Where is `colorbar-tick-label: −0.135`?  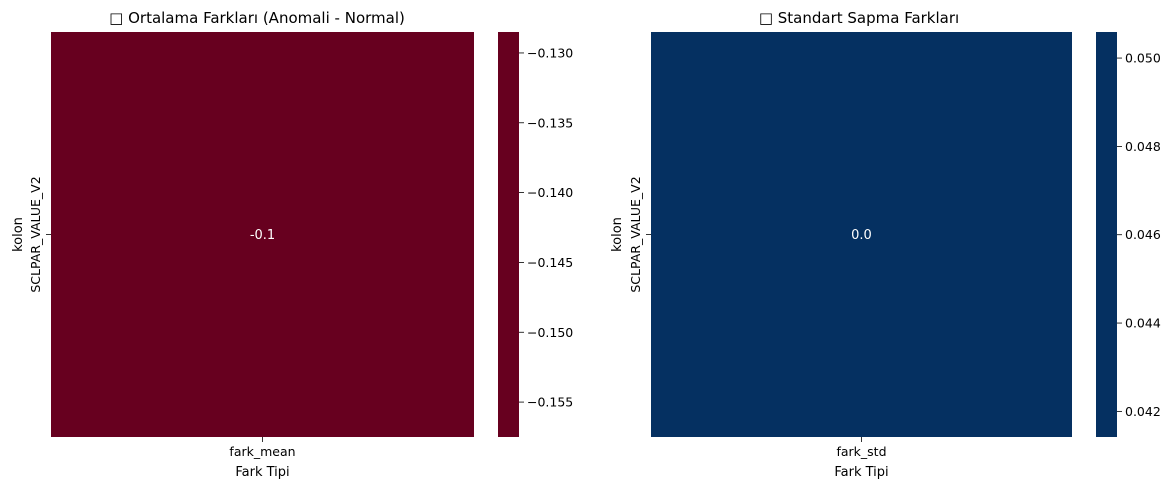 colorbar-tick-label: −0.135 is located at coordinates (550, 122).